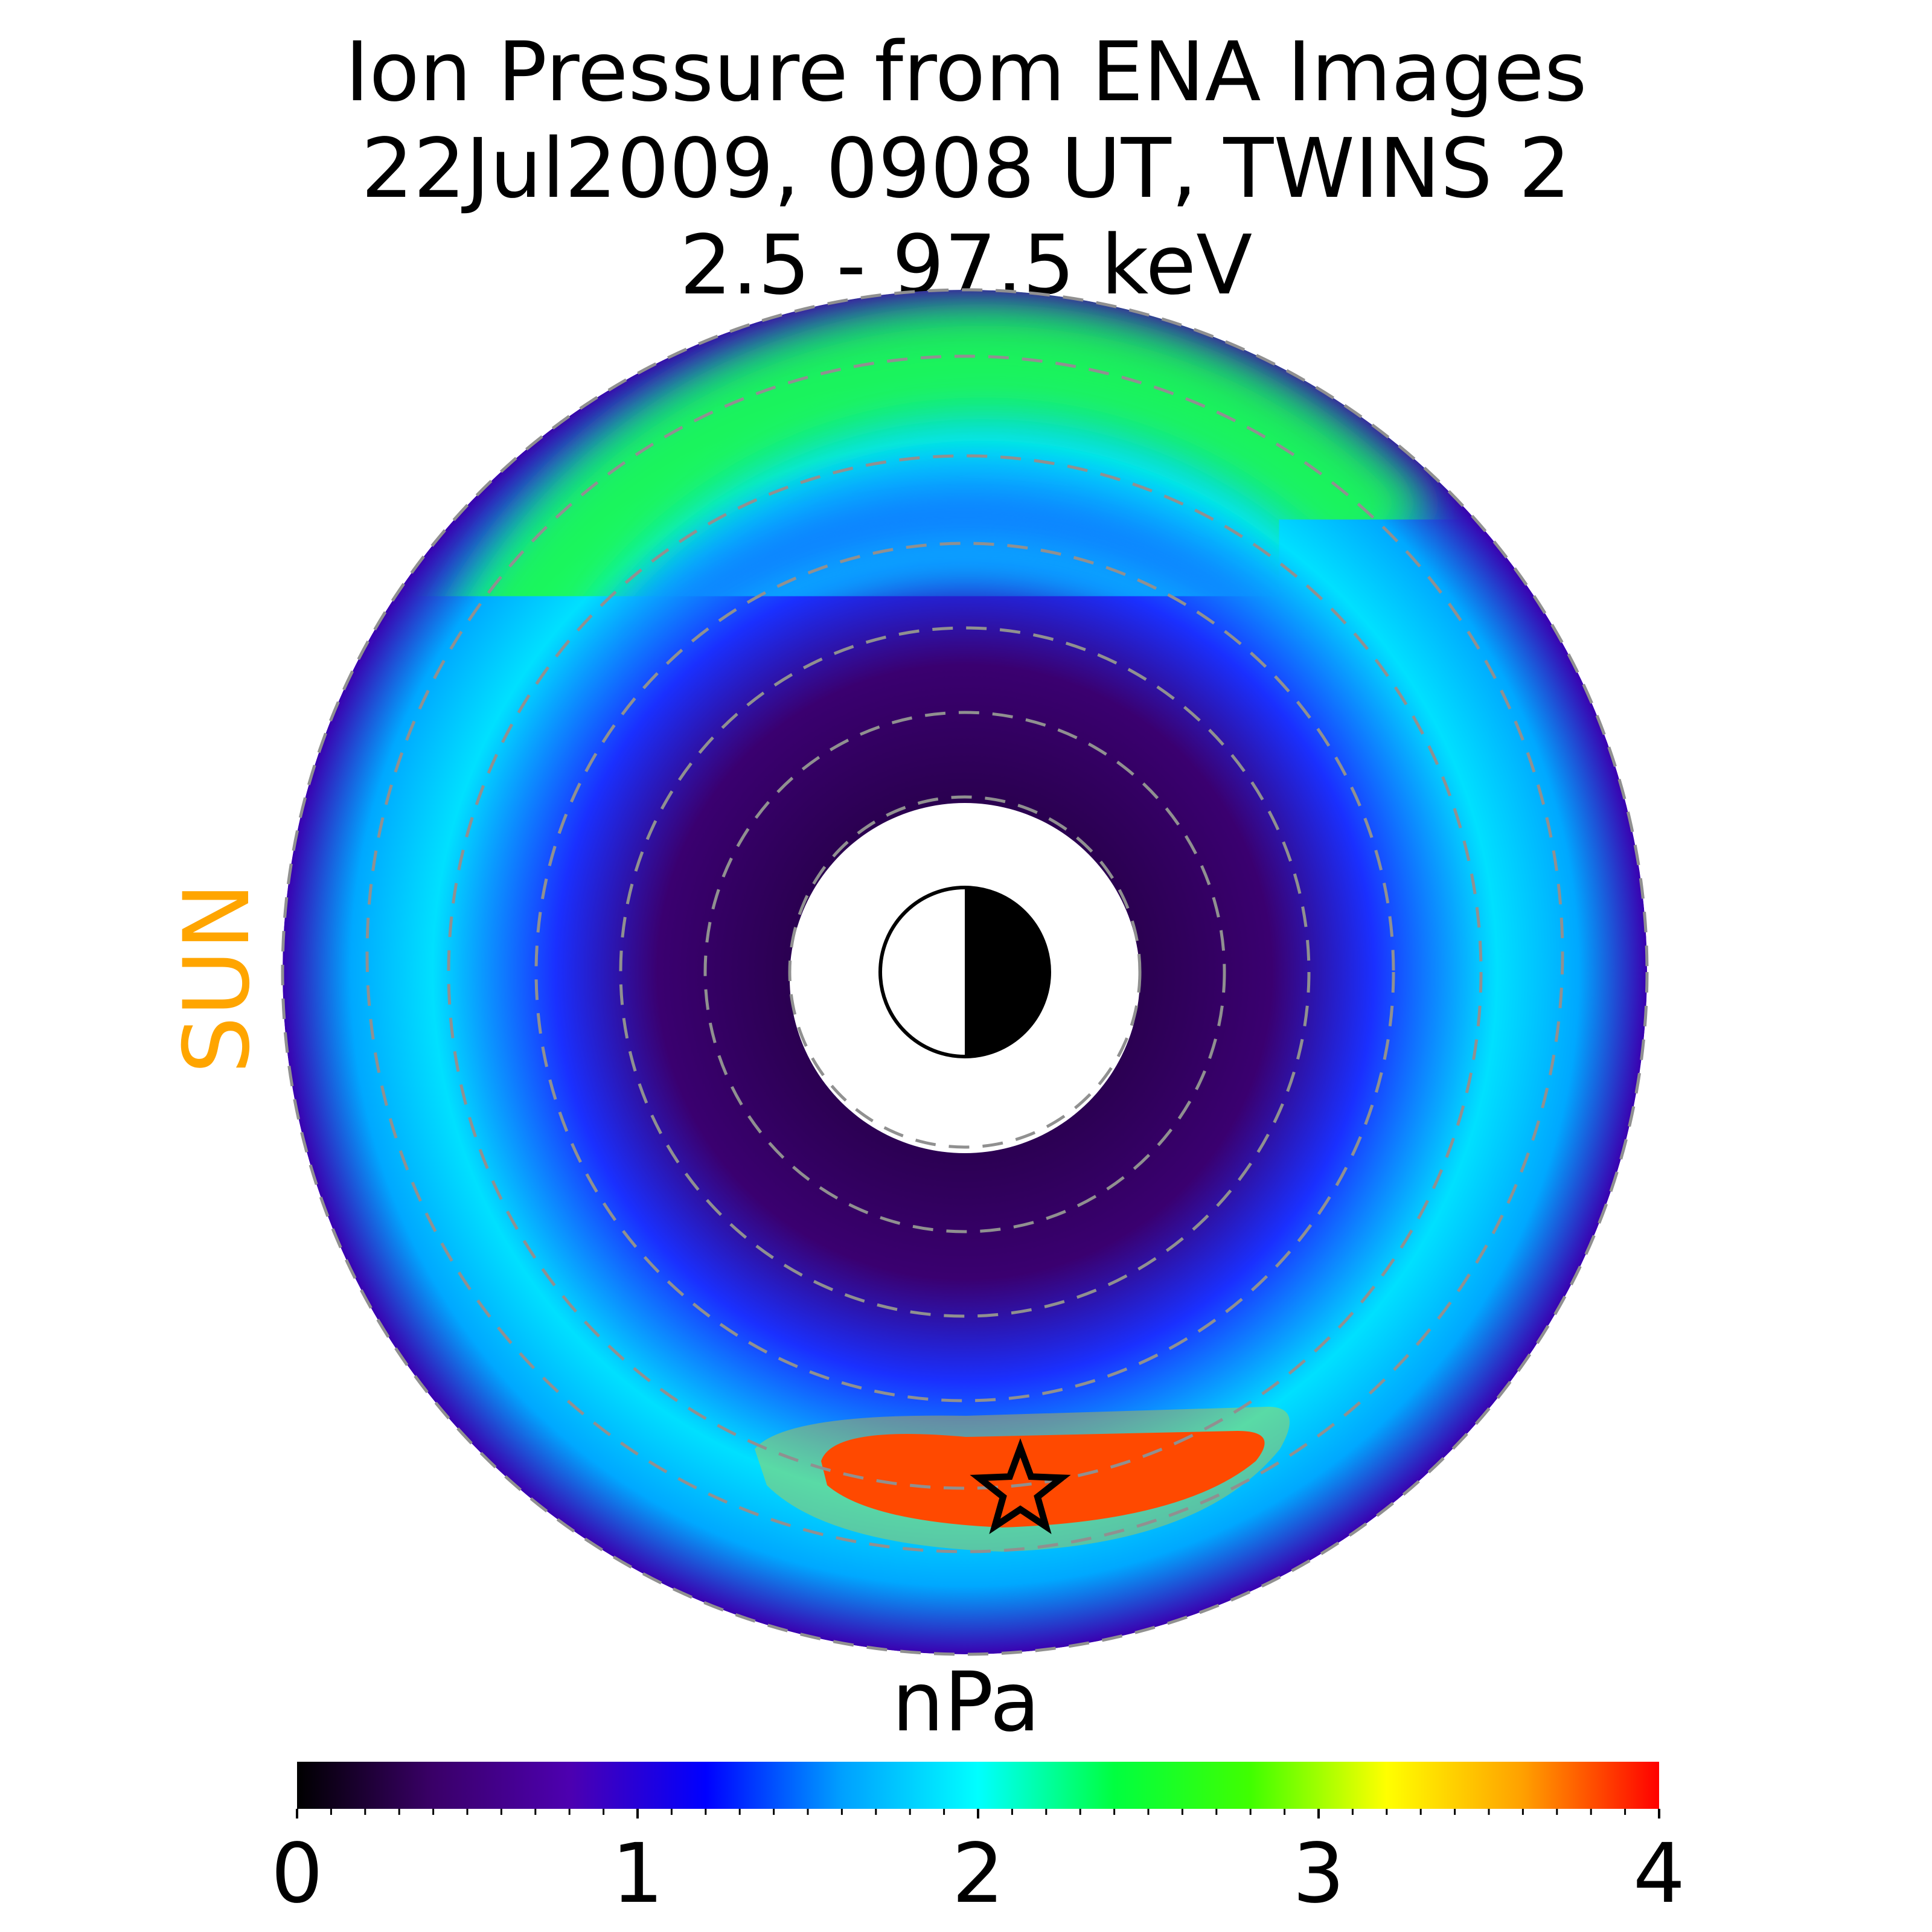 The width and height of the screenshot is (1932, 1932). What do you see at coordinates (978, 1813) in the screenshot?
I see `colorbar-ticks` at bounding box center [978, 1813].